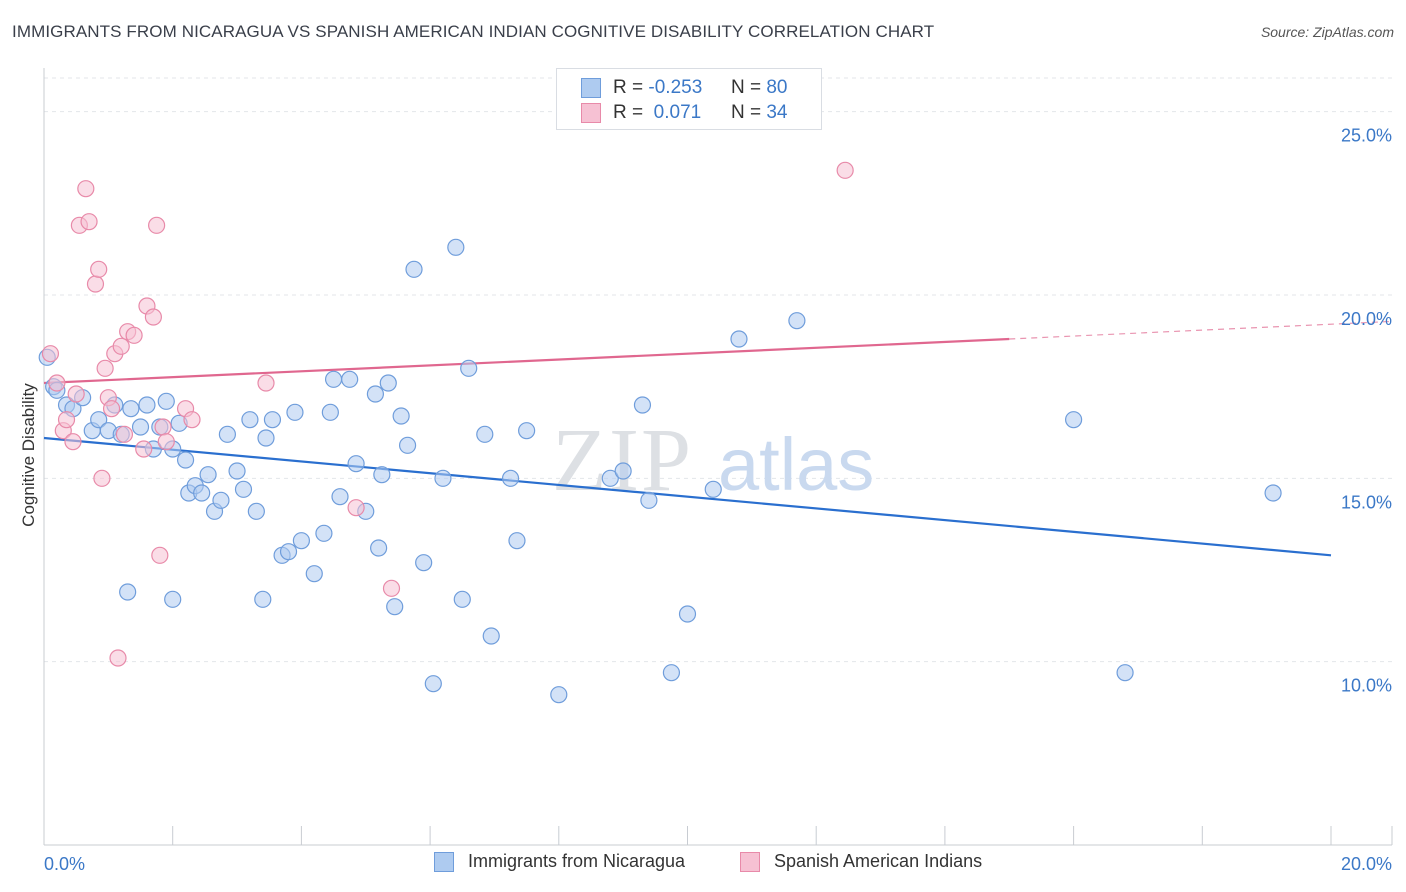 The width and height of the screenshot is (1406, 892). I want to click on correlation-legend: R = -0.253 N = 80 R = 0.071 N = 34, so click(689, 99).